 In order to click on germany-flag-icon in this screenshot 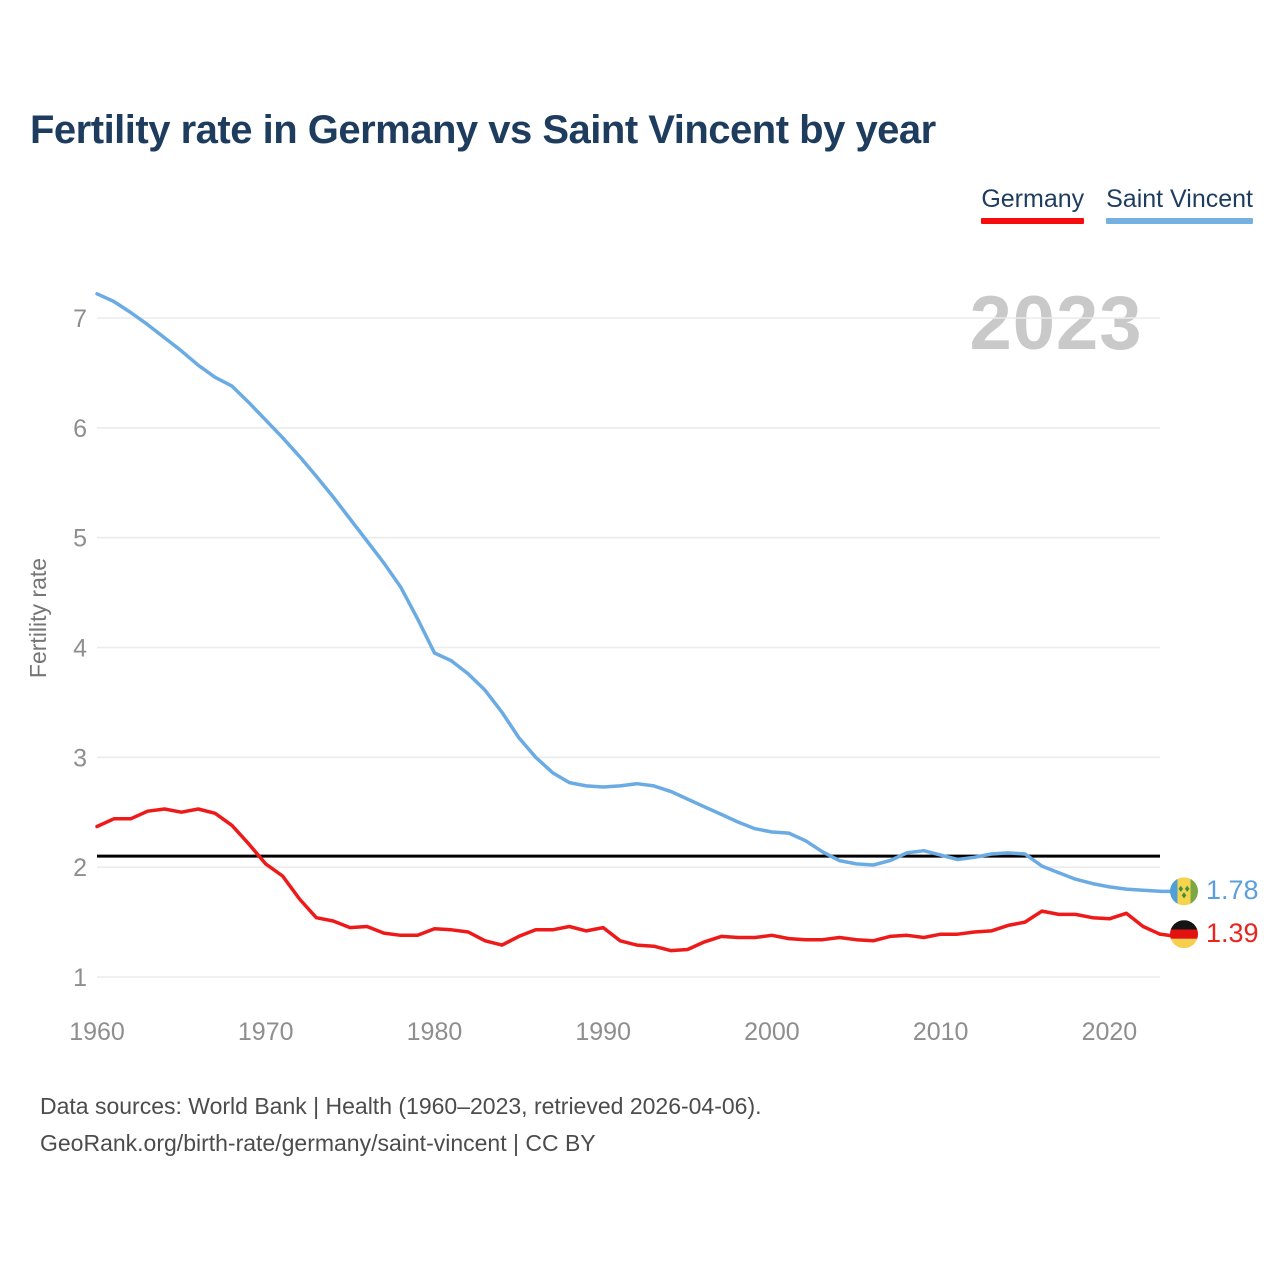, I will do `click(1184, 934)`.